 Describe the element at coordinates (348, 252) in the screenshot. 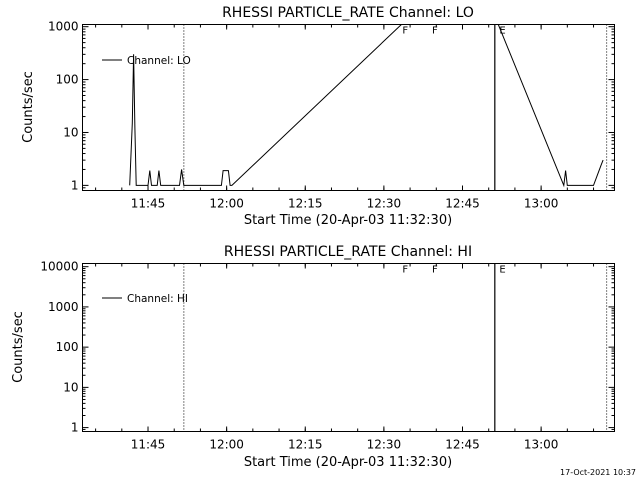

I see `chart-title: RHESSI PARTICLE_RATE Channel: HI` at that location.